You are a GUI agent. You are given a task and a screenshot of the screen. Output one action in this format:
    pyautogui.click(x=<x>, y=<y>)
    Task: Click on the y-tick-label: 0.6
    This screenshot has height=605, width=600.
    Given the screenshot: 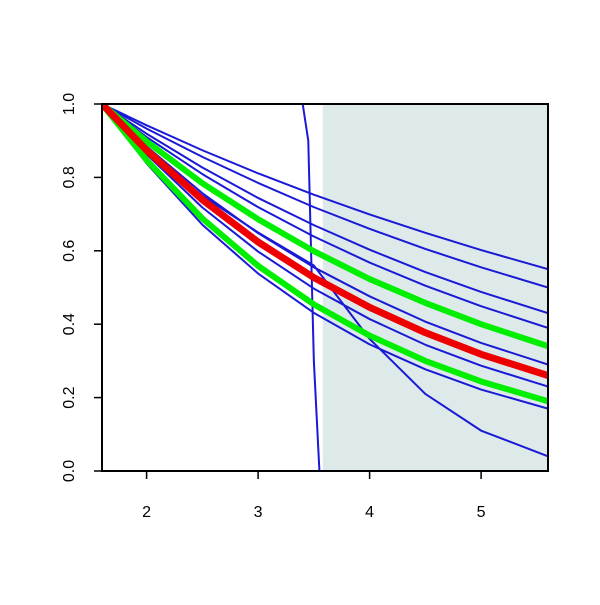 What is the action you would take?
    pyautogui.click(x=69, y=251)
    